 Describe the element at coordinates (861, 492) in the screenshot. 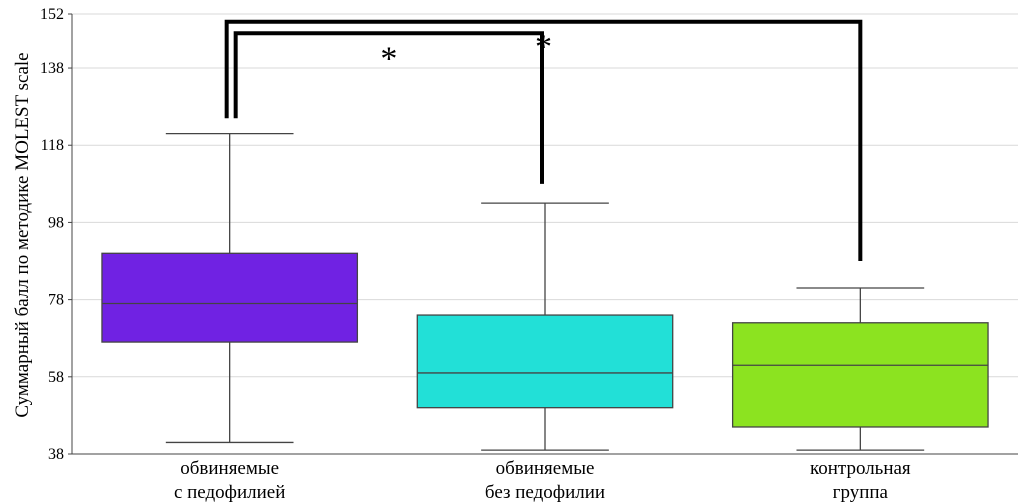

I see `x-tick-label-line2: группа` at that location.